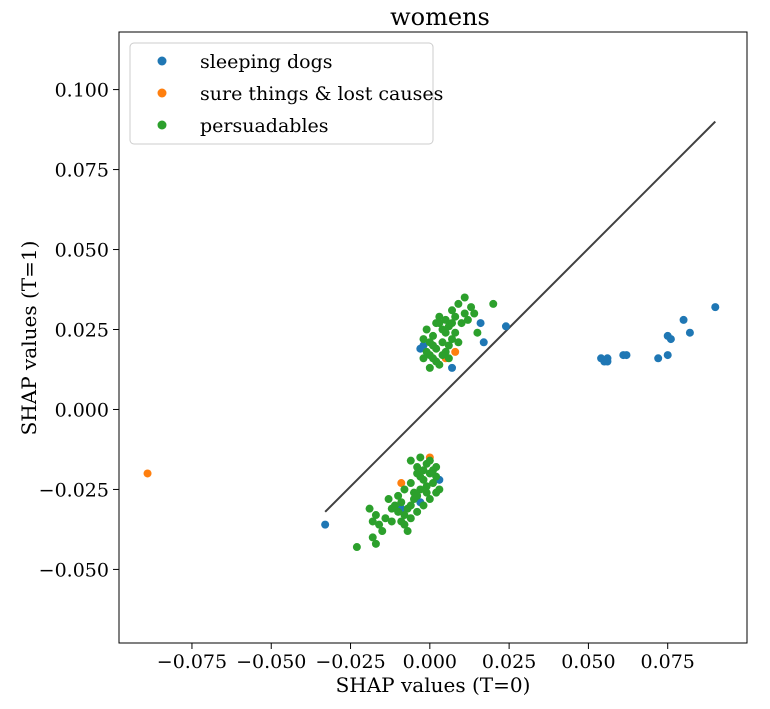 The height and width of the screenshot is (709, 770). What do you see at coordinates (162, 61) in the screenshot?
I see `legend-marker-sleeping-dogs` at bounding box center [162, 61].